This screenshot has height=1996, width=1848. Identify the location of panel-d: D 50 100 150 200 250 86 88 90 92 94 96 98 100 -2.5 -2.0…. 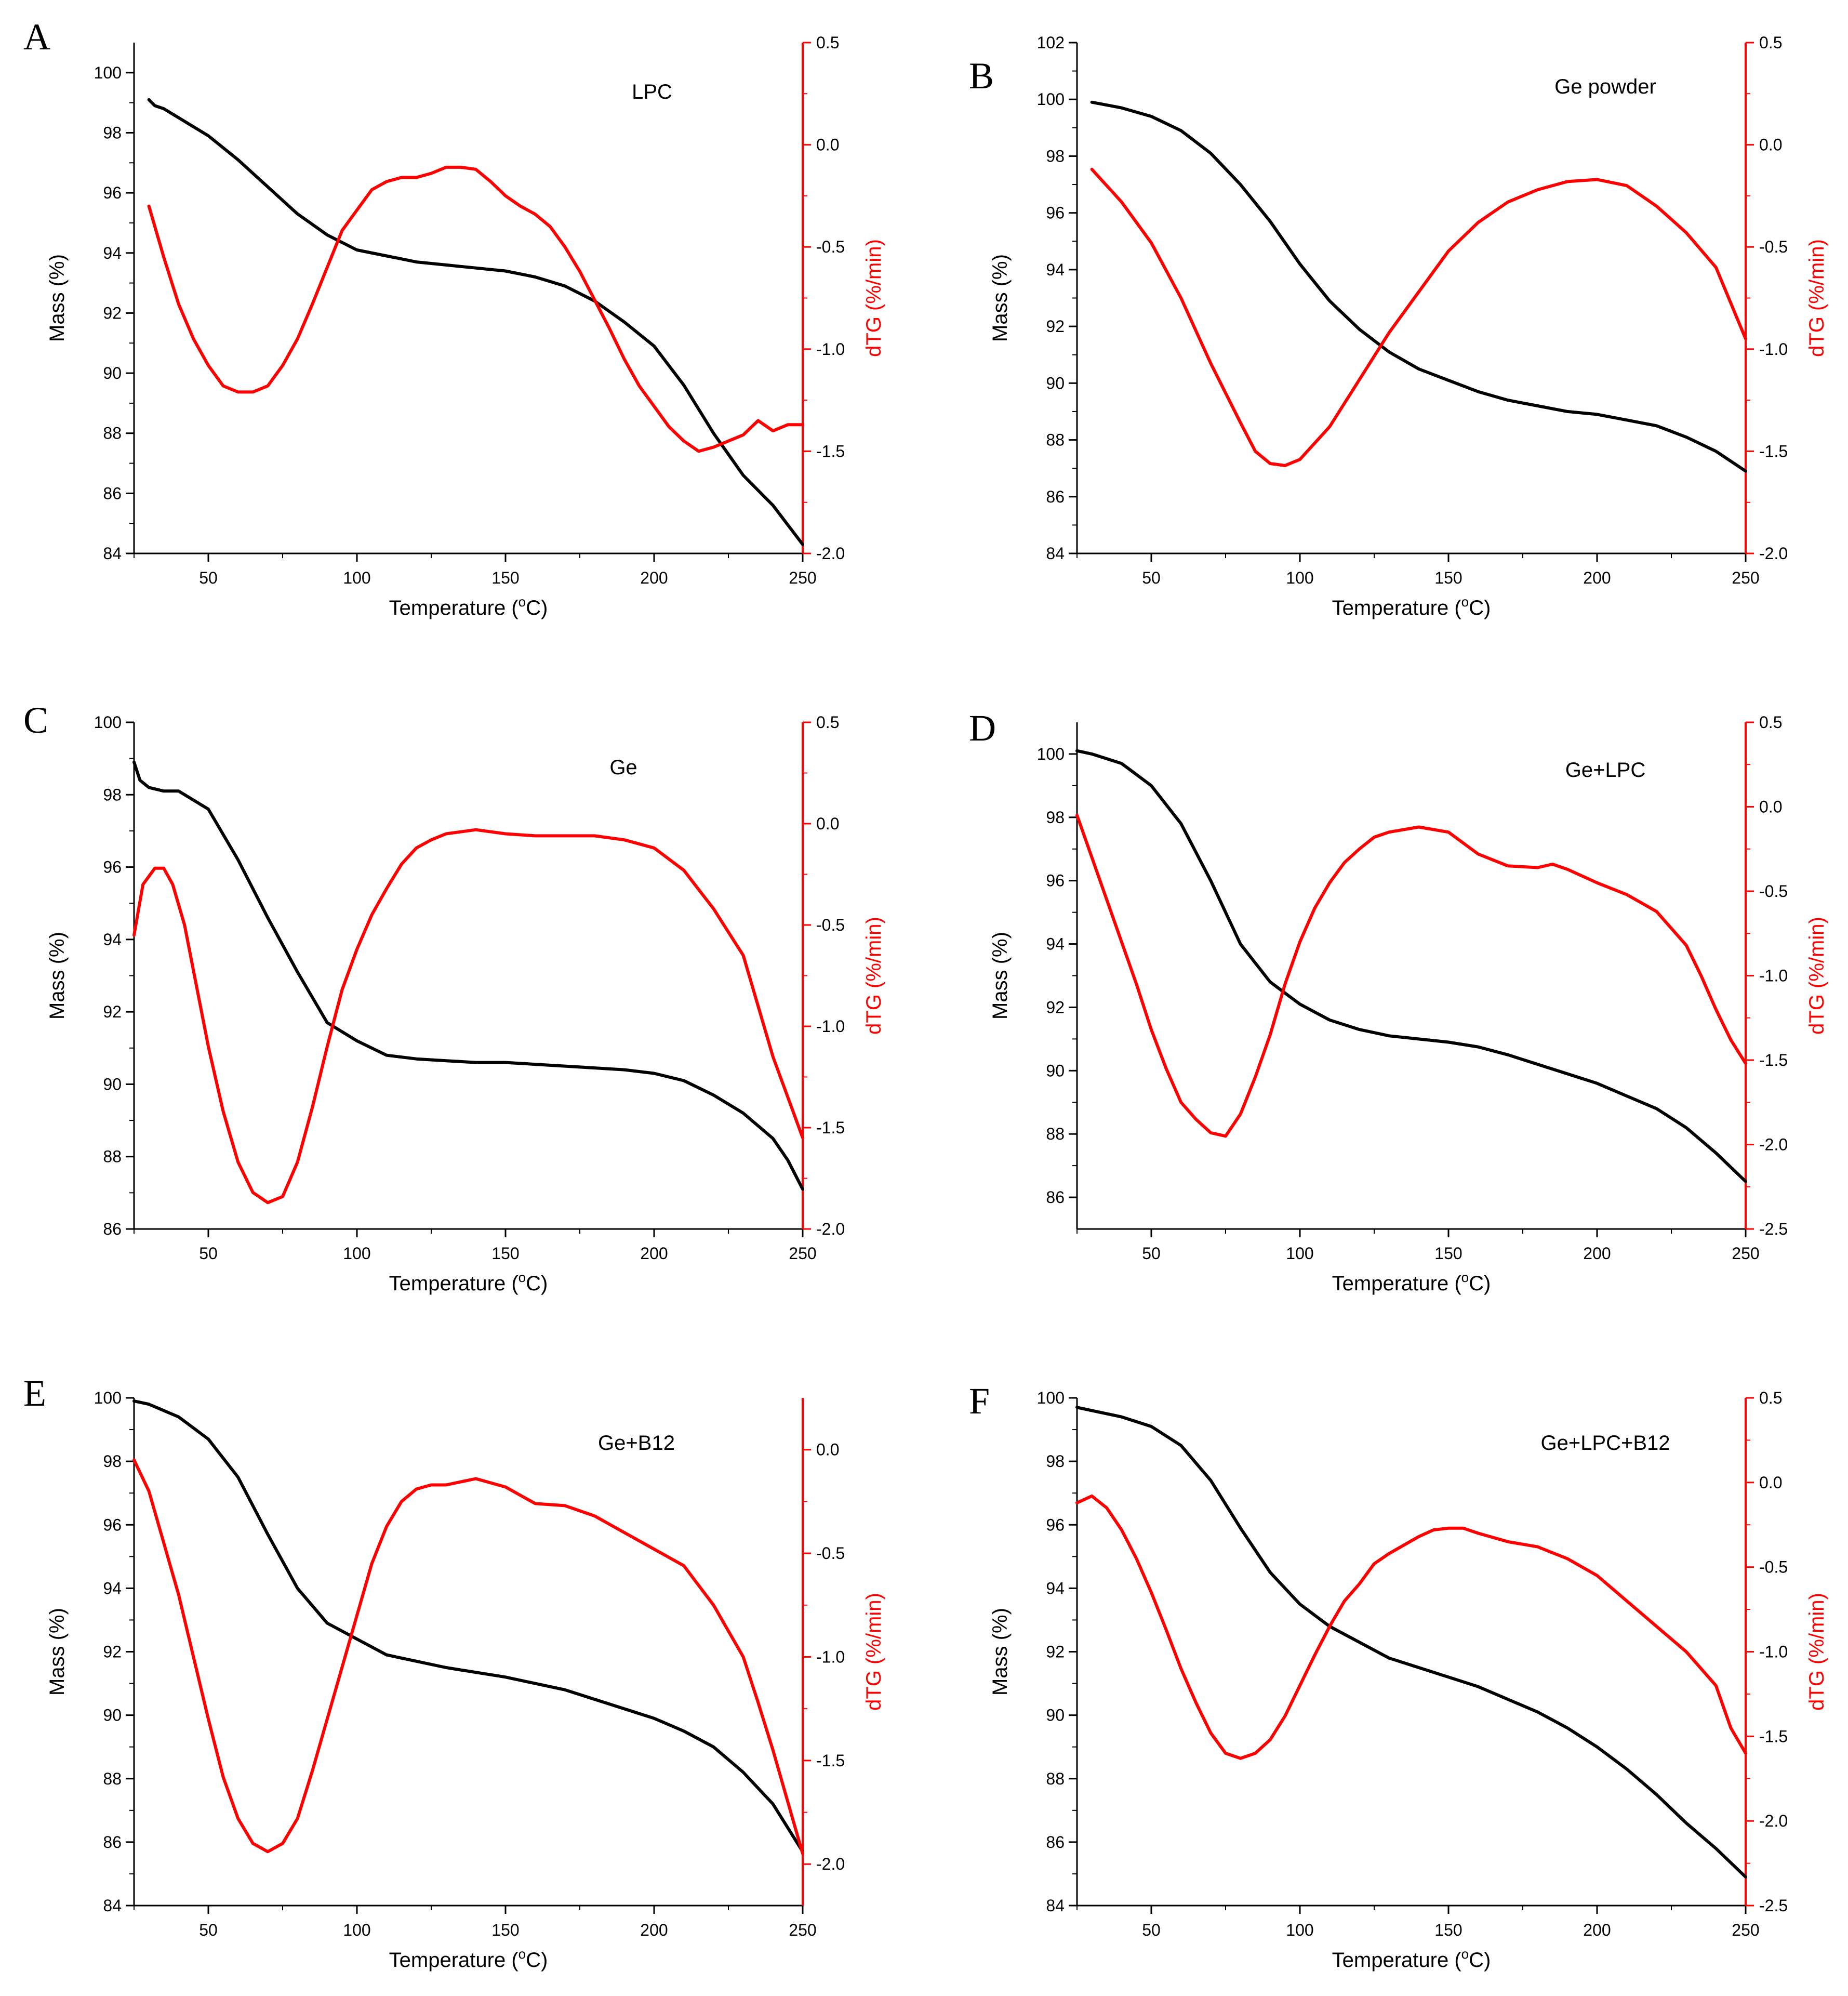
(1398, 1001).